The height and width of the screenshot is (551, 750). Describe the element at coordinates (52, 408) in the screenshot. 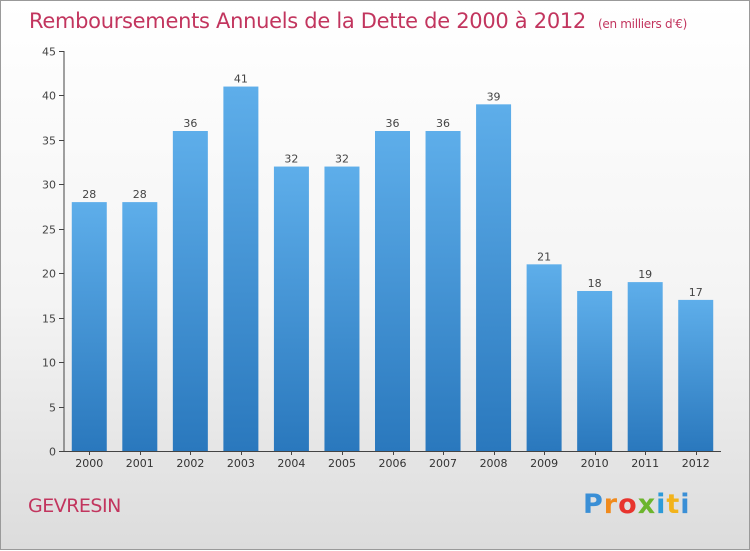

I see `y-tick-label: 5` at that location.